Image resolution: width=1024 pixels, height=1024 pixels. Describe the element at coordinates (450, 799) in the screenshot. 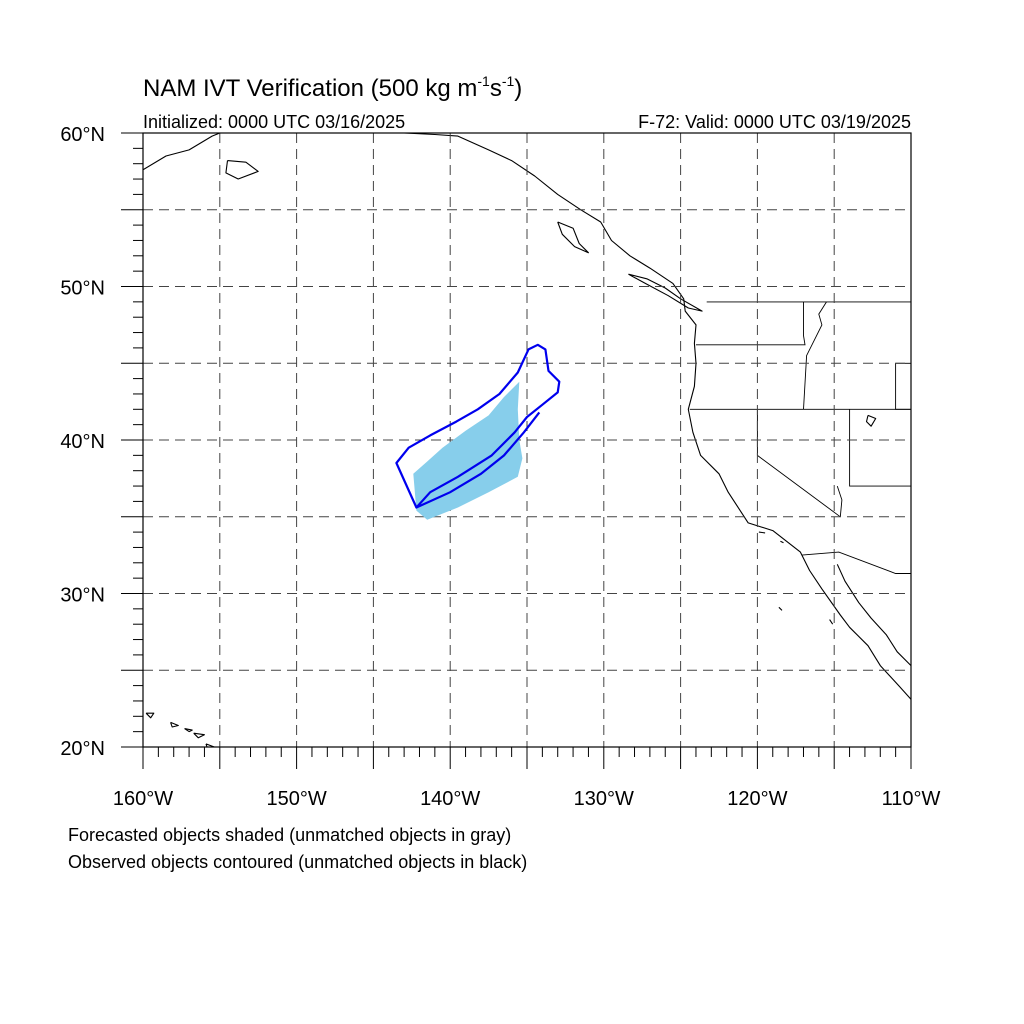

I see `lon-label: 140°W` at that location.